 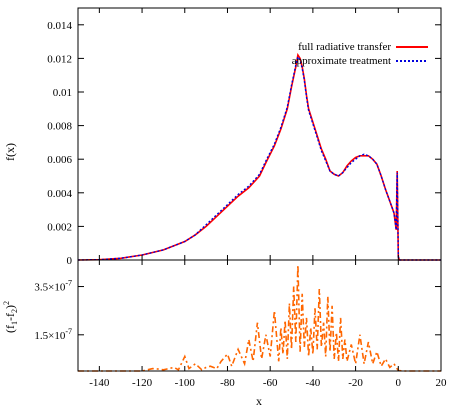 What do you see at coordinates (10, 329) in the screenshot?
I see `bottom-y-label-part1: (f` at bounding box center [10, 329].